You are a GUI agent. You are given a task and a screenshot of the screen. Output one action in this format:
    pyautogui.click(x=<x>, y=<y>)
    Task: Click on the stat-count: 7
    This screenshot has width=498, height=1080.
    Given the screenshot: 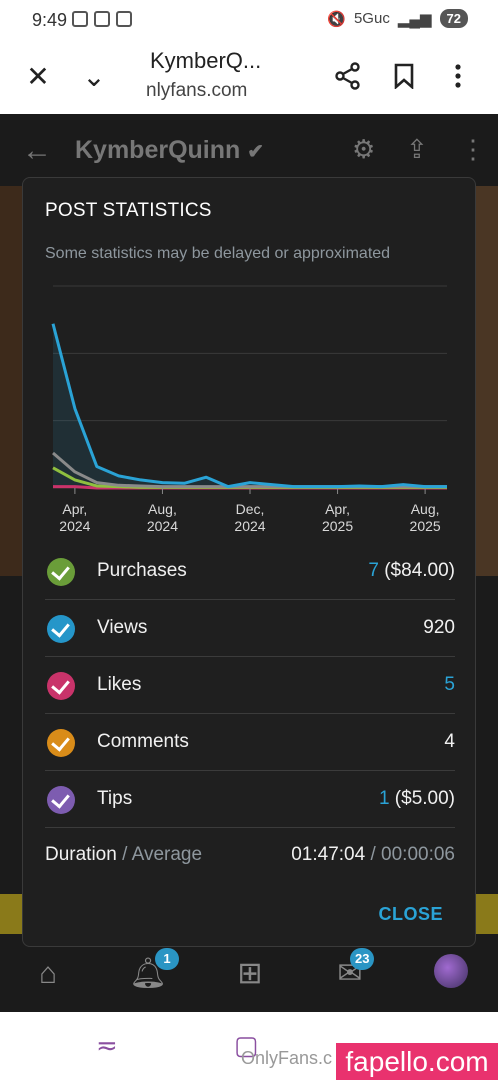 What is the action you would take?
    pyautogui.click(x=373, y=570)
    